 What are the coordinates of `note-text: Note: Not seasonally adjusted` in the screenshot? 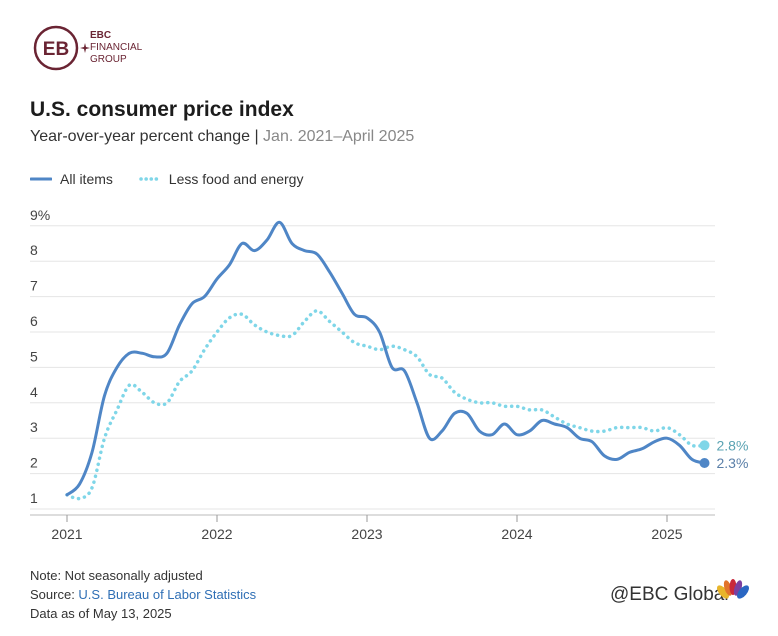 It's located at (116, 575).